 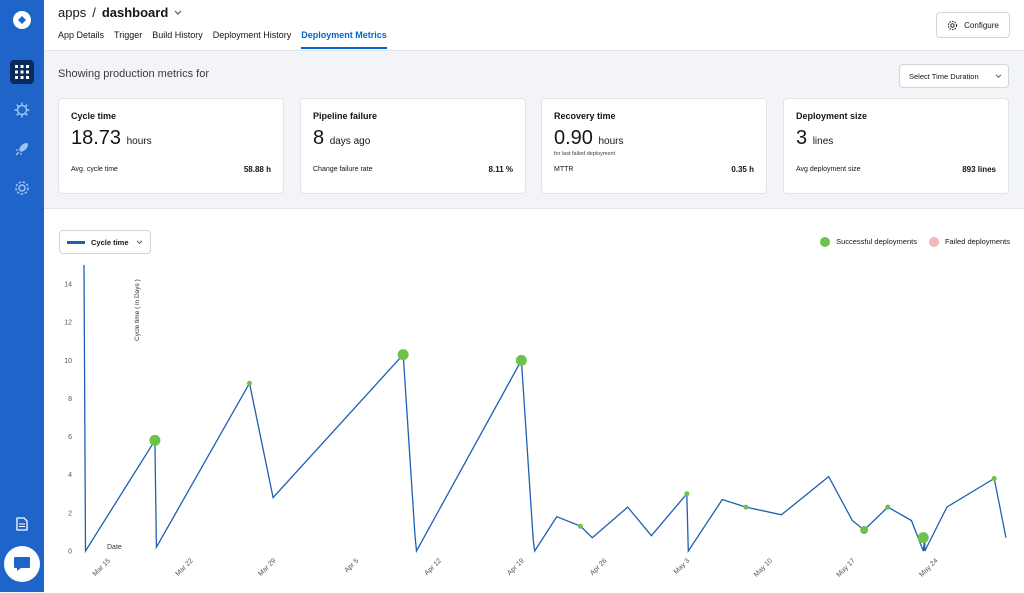 I want to click on sidebar-item-chart-store, so click(x=22, y=110).